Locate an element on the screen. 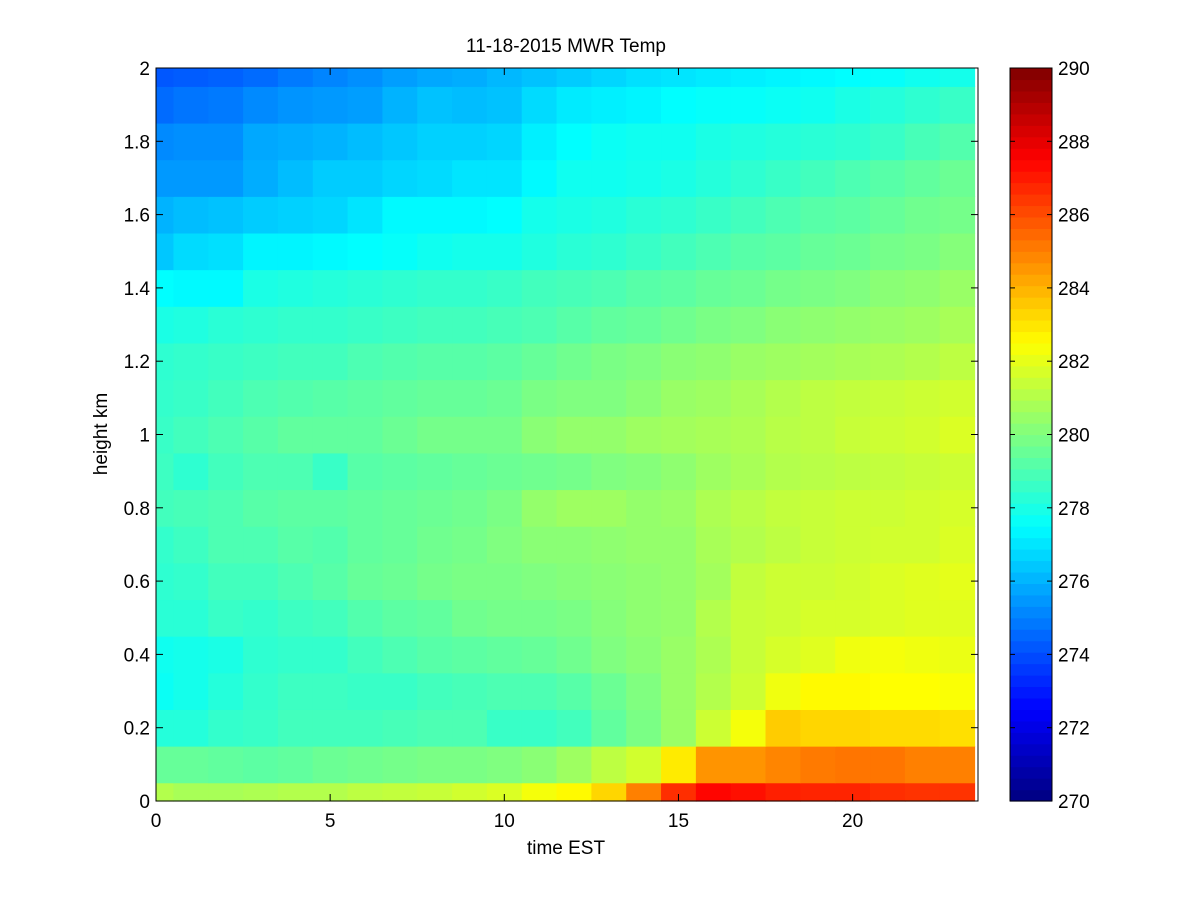 The height and width of the screenshot is (900, 1200). y-tick-label: 1.2 is located at coordinates (137, 362).